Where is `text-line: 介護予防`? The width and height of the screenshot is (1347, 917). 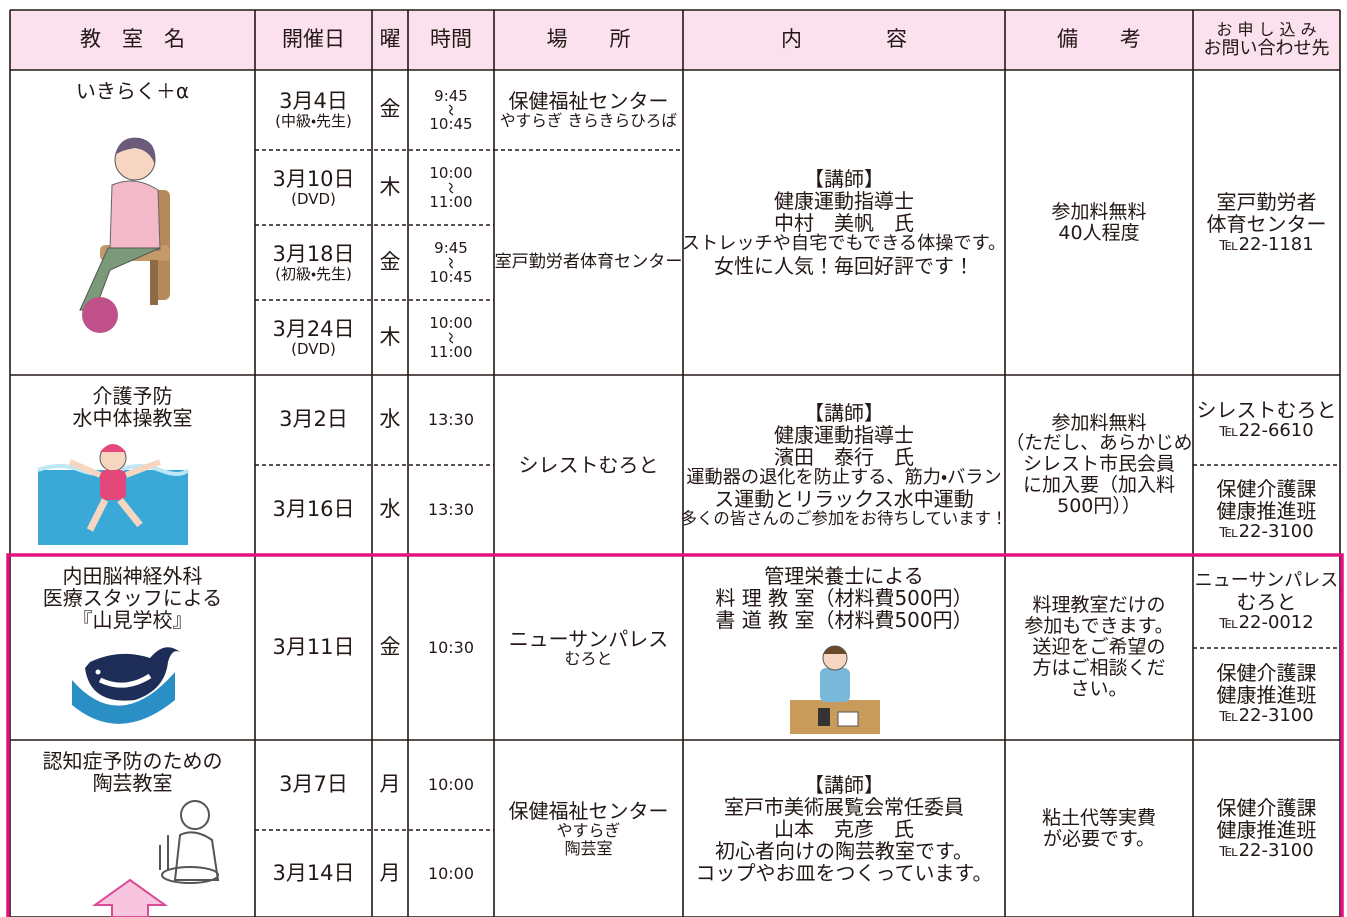
text-line: 介護予防 is located at coordinates (132, 396).